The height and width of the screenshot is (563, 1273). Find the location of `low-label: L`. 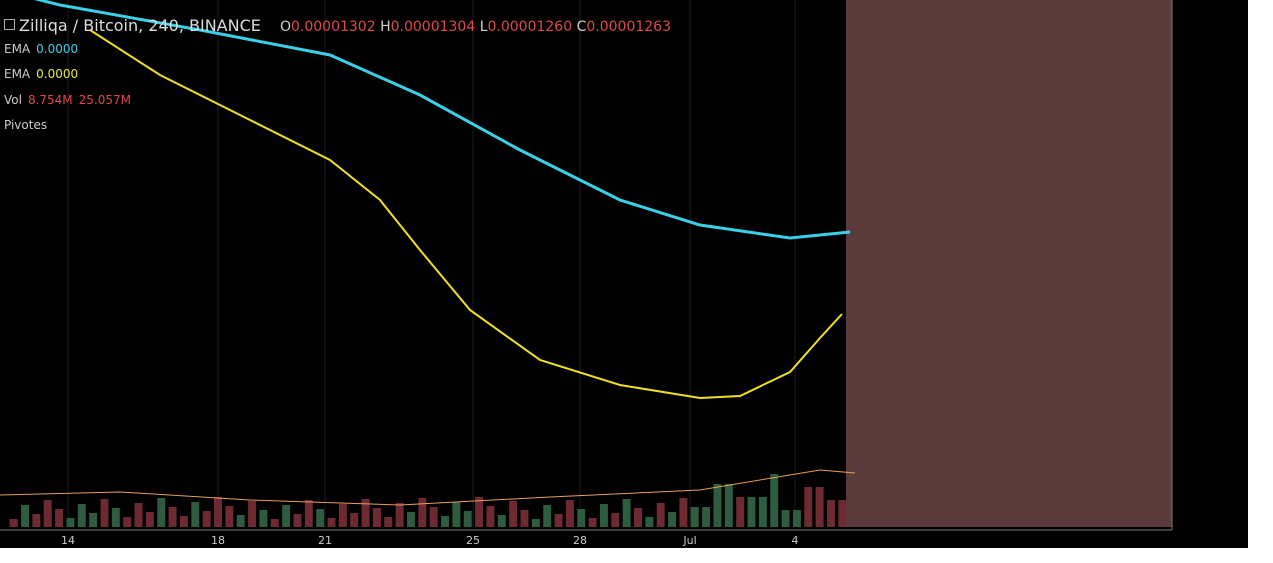

low-label: L is located at coordinates (483, 27).